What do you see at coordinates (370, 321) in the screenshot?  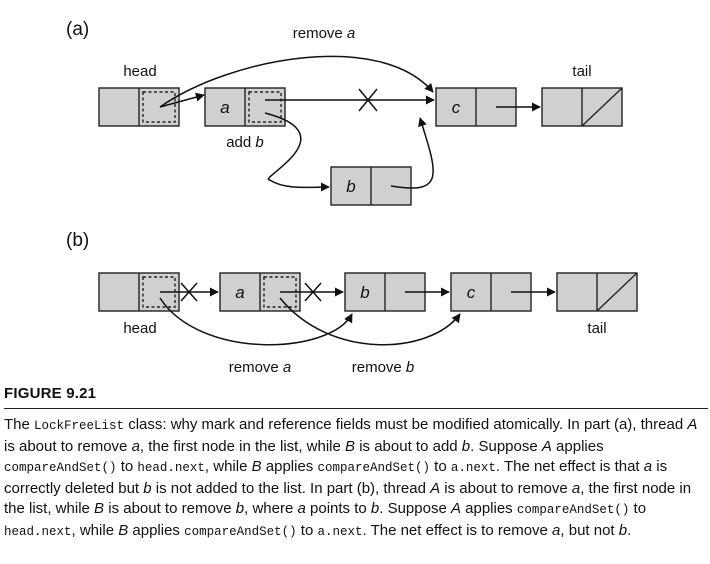 I see `remove-b-arrow` at bounding box center [370, 321].